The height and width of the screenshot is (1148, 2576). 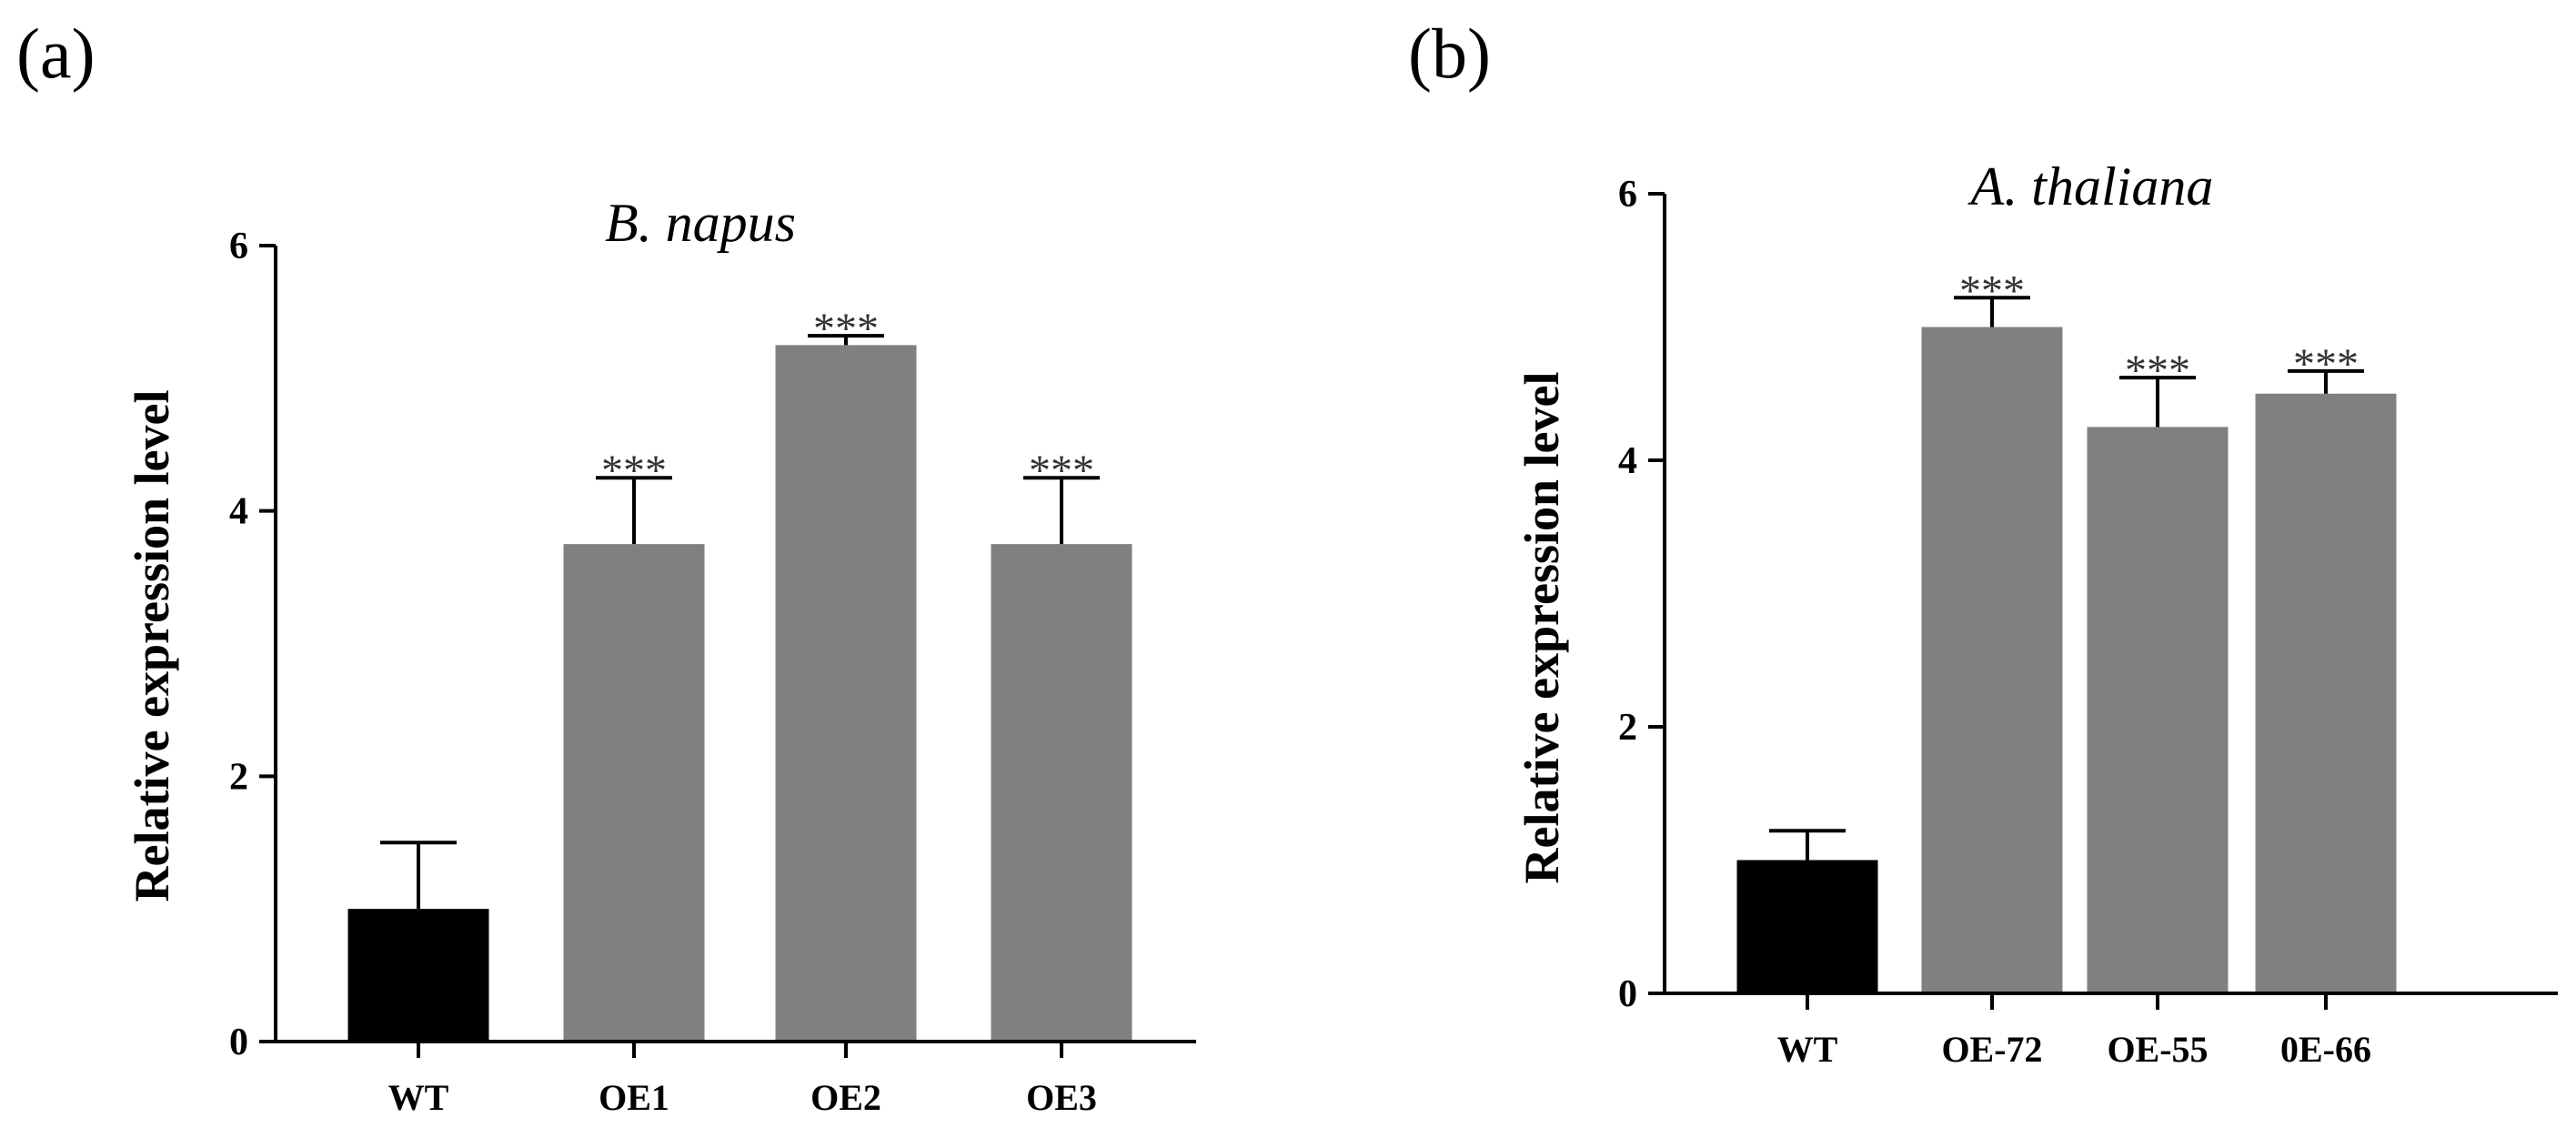 What do you see at coordinates (634, 471) in the screenshot?
I see `significance-mark-a-1: ***` at bounding box center [634, 471].